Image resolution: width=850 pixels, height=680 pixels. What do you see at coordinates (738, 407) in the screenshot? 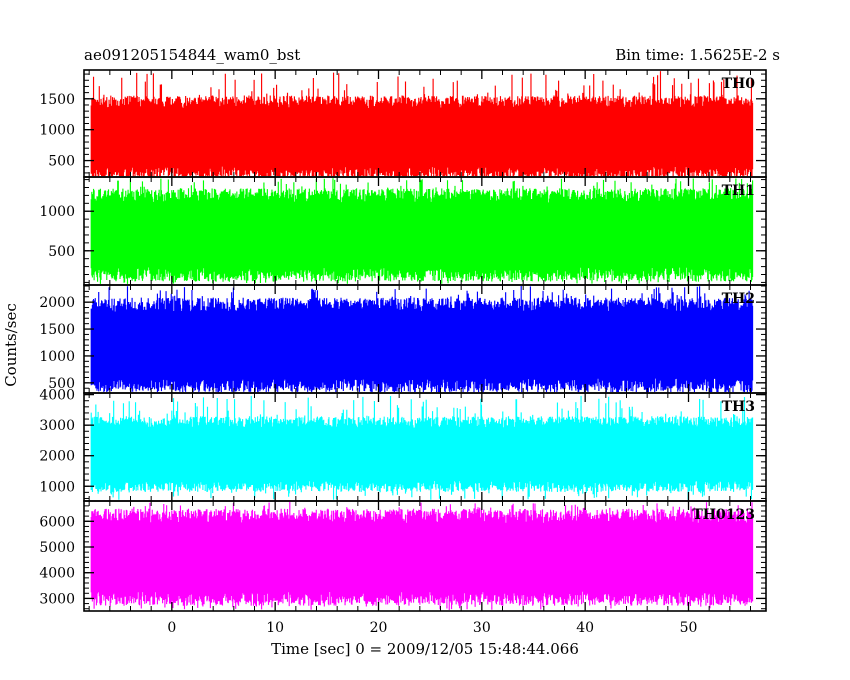
I see `panel-label-th3: TH3` at bounding box center [738, 407].